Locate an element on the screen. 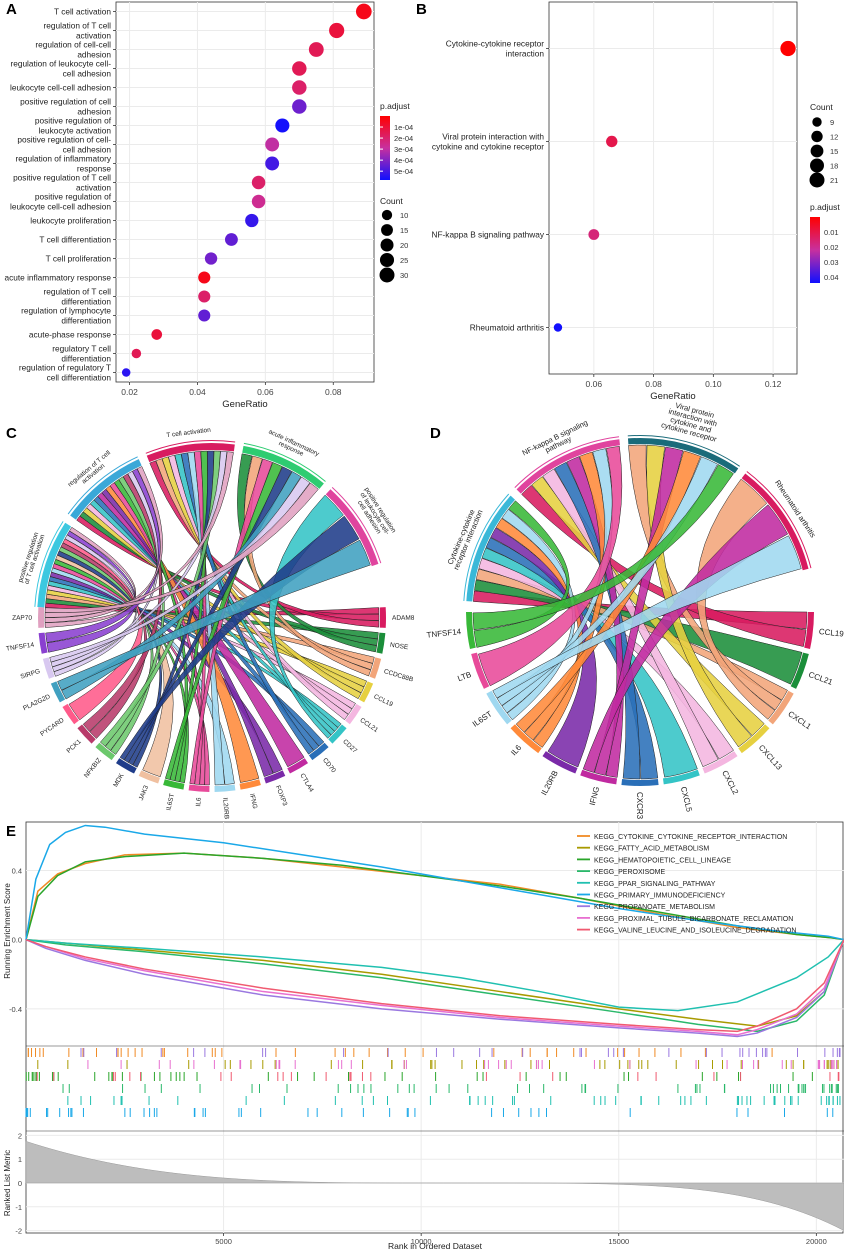 The height and width of the screenshot is (1254, 844). y-tick-label-line: regulation of leukocyte cell- is located at coordinates (60, 64).